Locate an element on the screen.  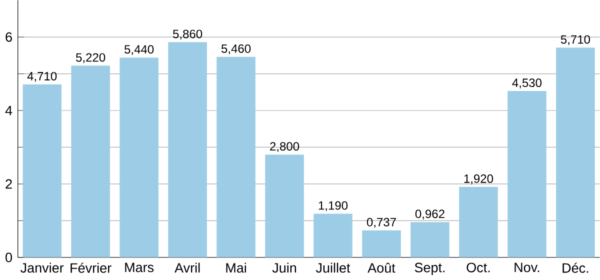
data-label: 0,962 is located at coordinates (429, 215).